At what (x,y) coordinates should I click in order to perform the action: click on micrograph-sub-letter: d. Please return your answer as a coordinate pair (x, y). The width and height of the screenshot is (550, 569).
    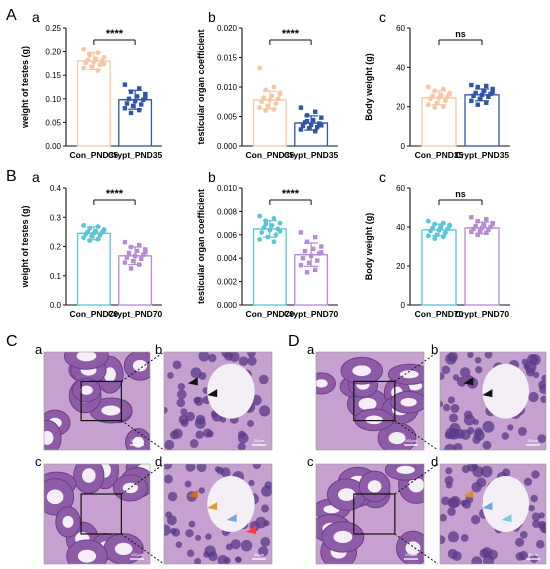
    Looking at the image, I should click on (434, 461).